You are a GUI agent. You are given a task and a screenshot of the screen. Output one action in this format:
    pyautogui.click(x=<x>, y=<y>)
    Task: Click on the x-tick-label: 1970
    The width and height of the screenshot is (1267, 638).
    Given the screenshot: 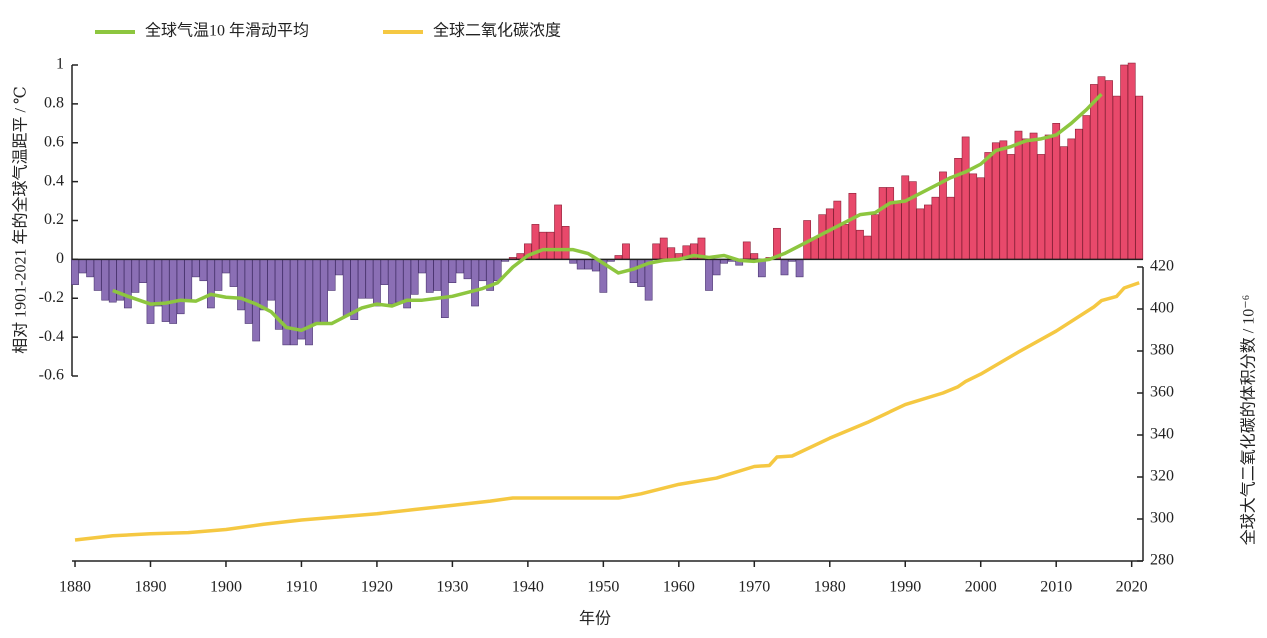 What is the action you would take?
    pyautogui.click(x=754, y=587)
    